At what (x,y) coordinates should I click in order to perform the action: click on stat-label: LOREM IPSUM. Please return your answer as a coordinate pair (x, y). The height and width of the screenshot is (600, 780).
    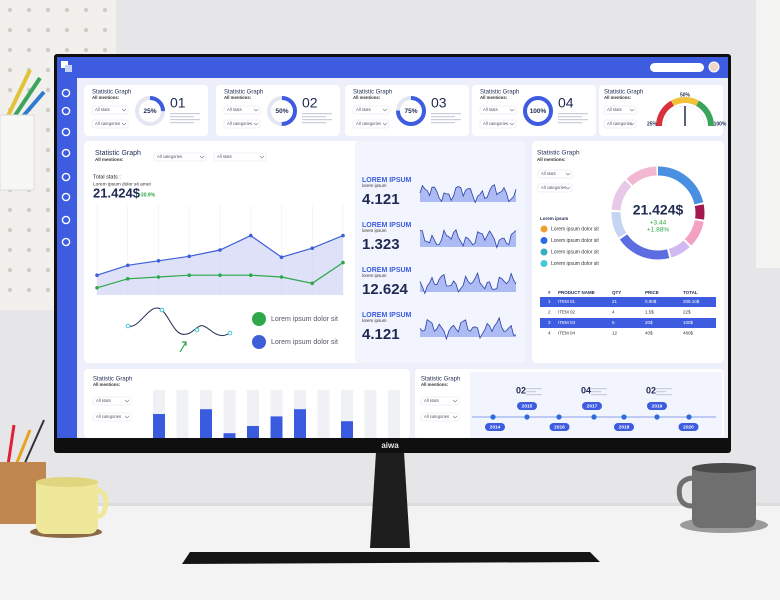
    Looking at the image, I should click on (387, 270).